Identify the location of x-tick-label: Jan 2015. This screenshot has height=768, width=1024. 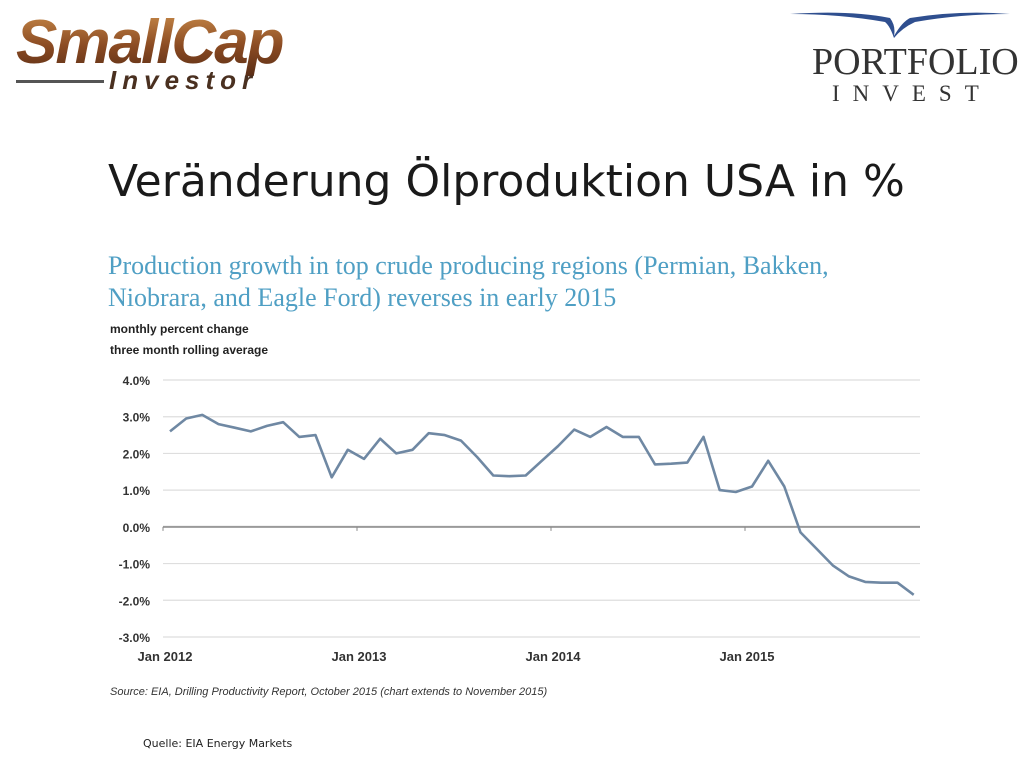
(747, 656).